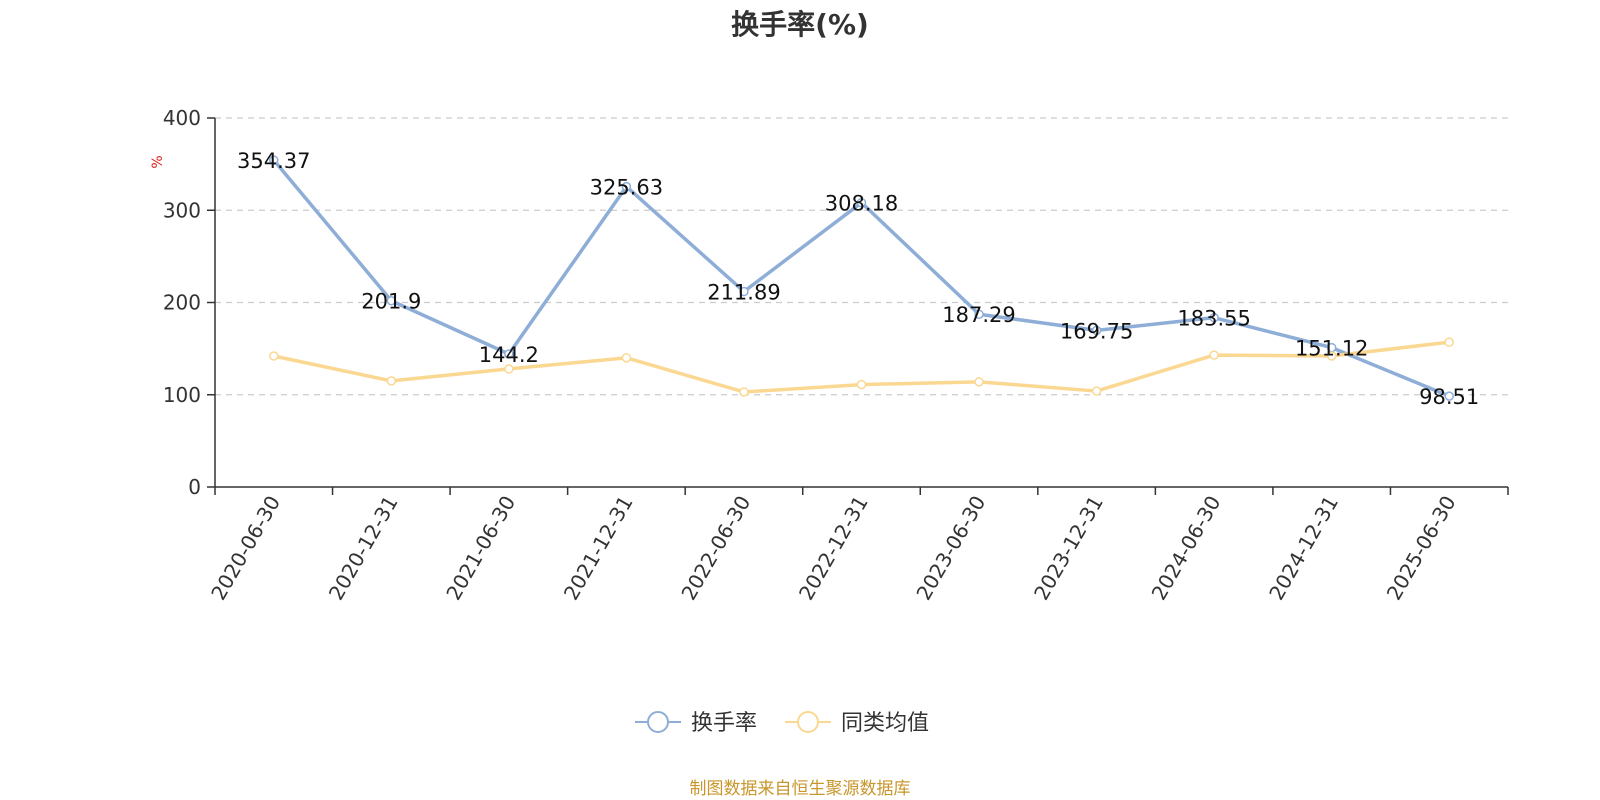  I want to click on data-label: 354.37, so click(273, 161).